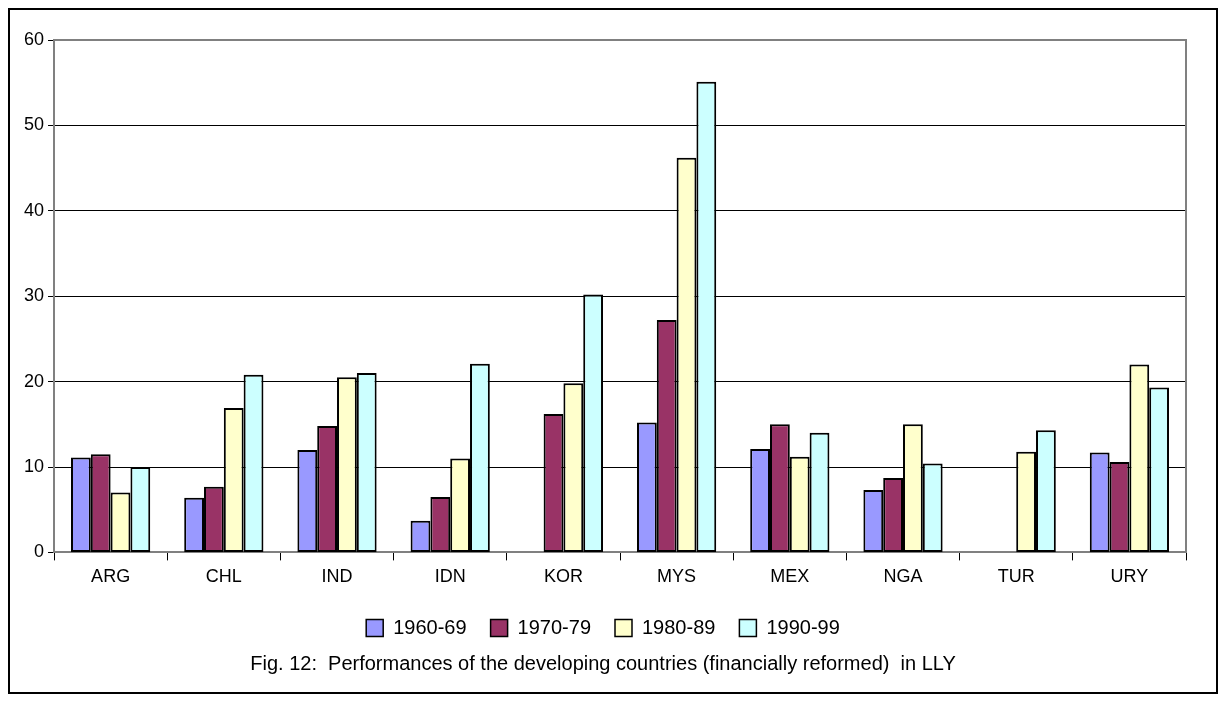 The height and width of the screenshot is (704, 1228). I want to click on x-tick-label: ARG, so click(111, 576).